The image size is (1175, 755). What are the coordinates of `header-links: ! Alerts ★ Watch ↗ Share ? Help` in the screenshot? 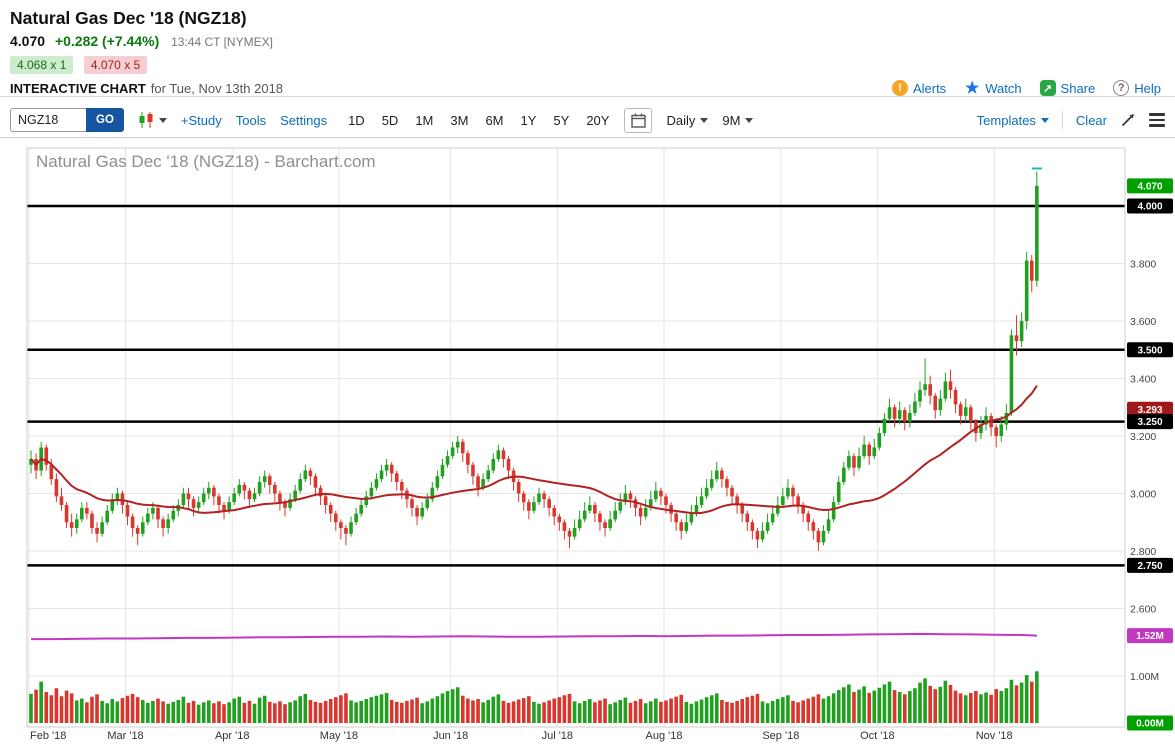 It's located at (1028, 88).